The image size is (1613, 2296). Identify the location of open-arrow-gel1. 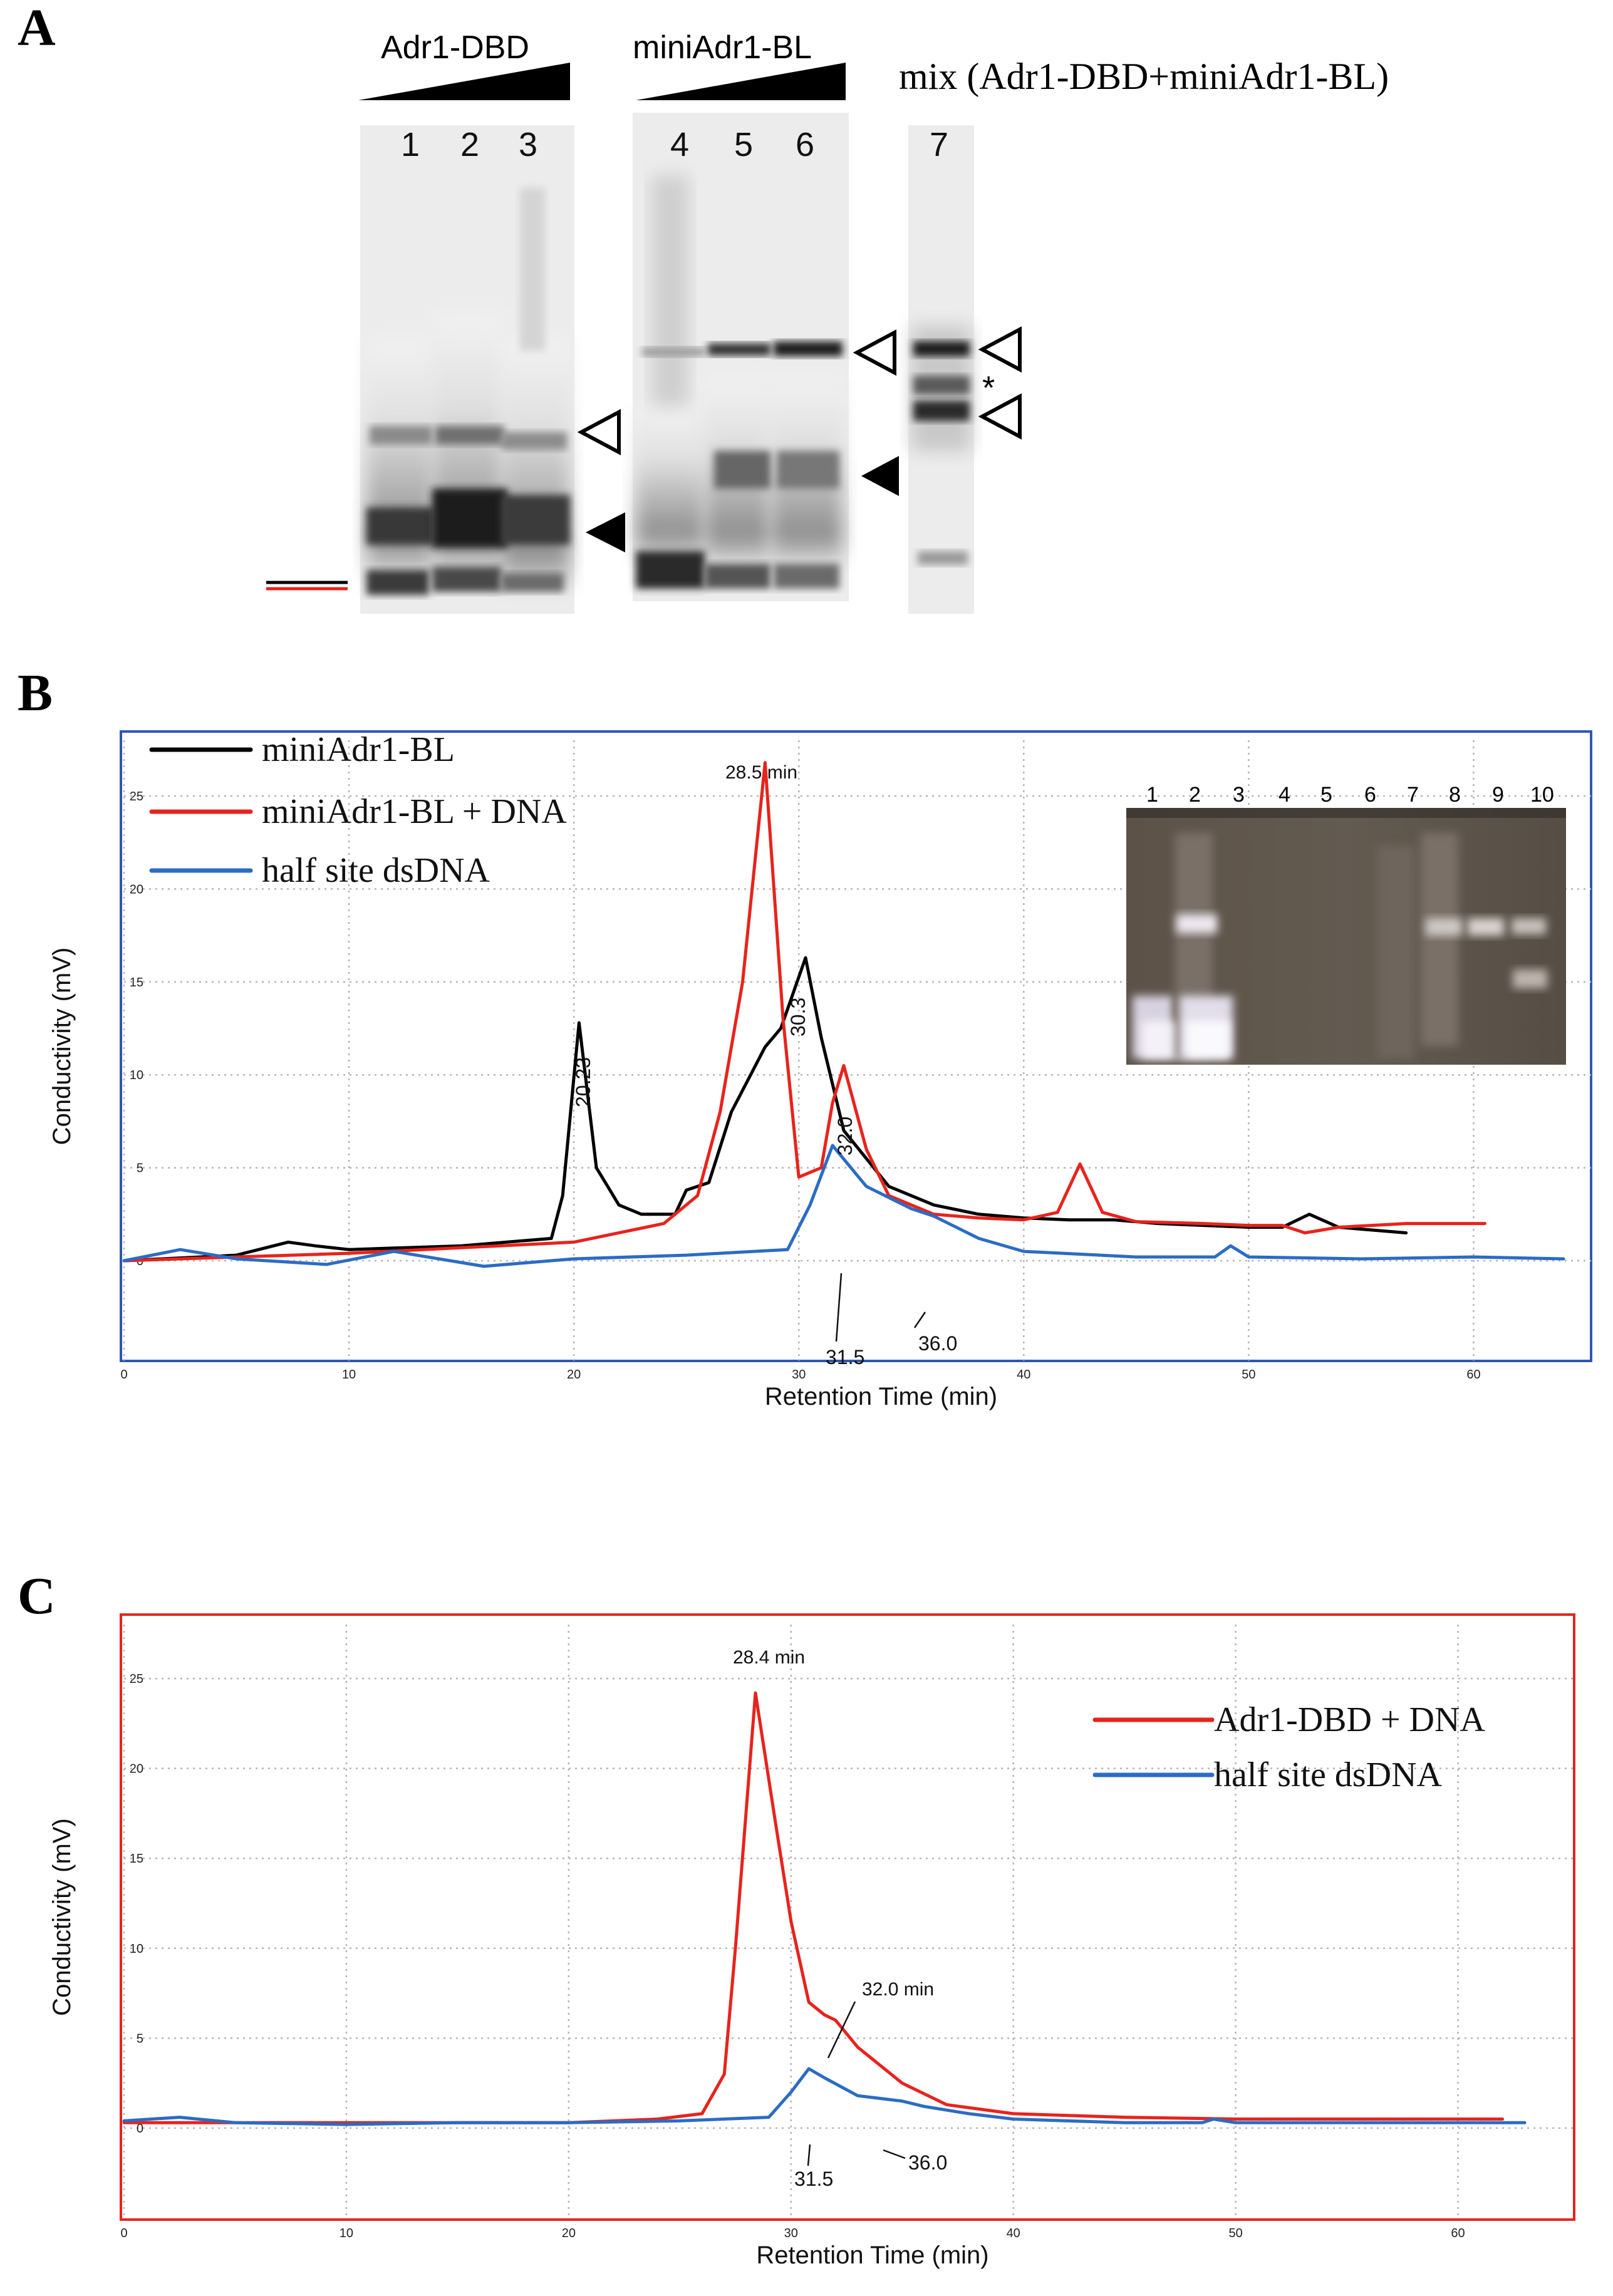
(599, 432).